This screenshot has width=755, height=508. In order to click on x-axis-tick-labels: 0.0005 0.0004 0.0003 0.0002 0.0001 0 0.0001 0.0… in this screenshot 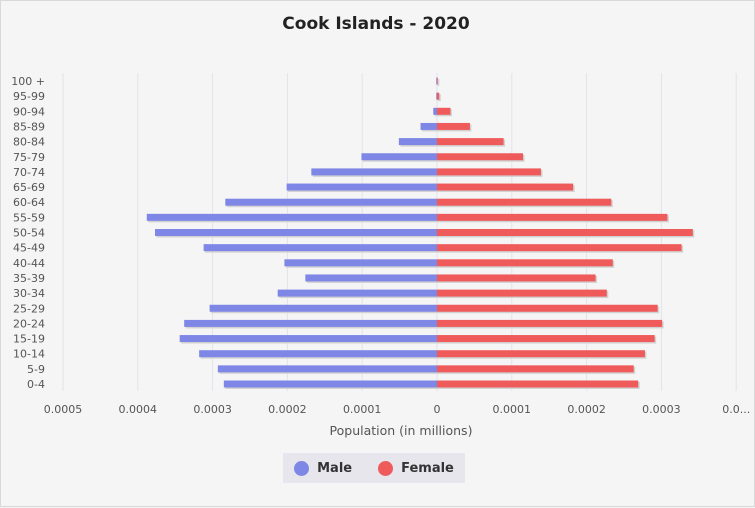, I will do `click(397, 409)`.